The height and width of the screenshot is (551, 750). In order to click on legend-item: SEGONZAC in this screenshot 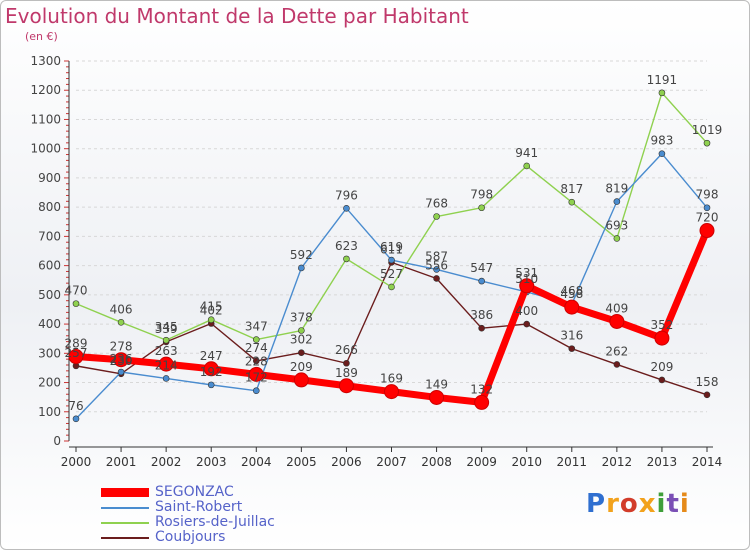, I will do `click(188, 492)`.